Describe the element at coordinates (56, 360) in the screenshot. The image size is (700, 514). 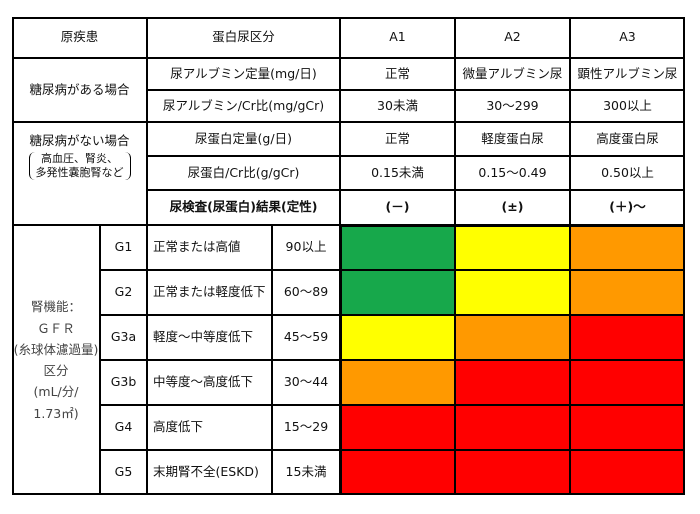
I see `gfr-label: 腎機能： ＧＦＲ (糸球体濾過量) 区分 (mL/分/1.73㎡)` at that location.